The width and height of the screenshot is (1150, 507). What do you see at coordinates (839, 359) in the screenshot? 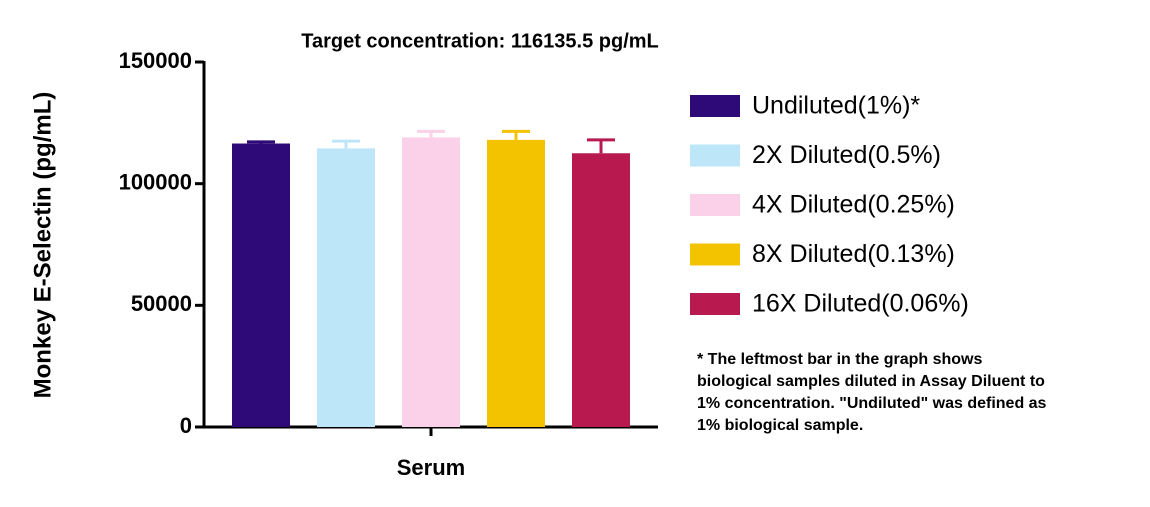
I see `footnote: * The leftmost bar in the graph shows` at bounding box center [839, 359].